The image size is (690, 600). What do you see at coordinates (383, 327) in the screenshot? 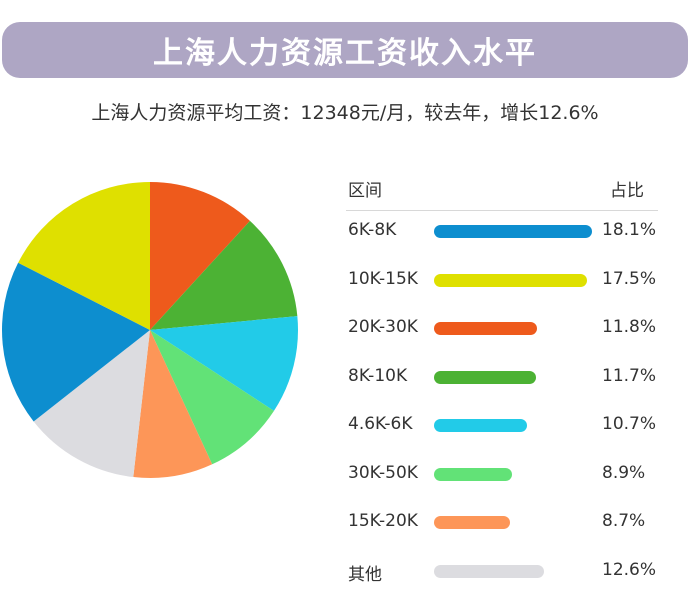
I see `legend-label: 20K-30K` at bounding box center [383, 327].